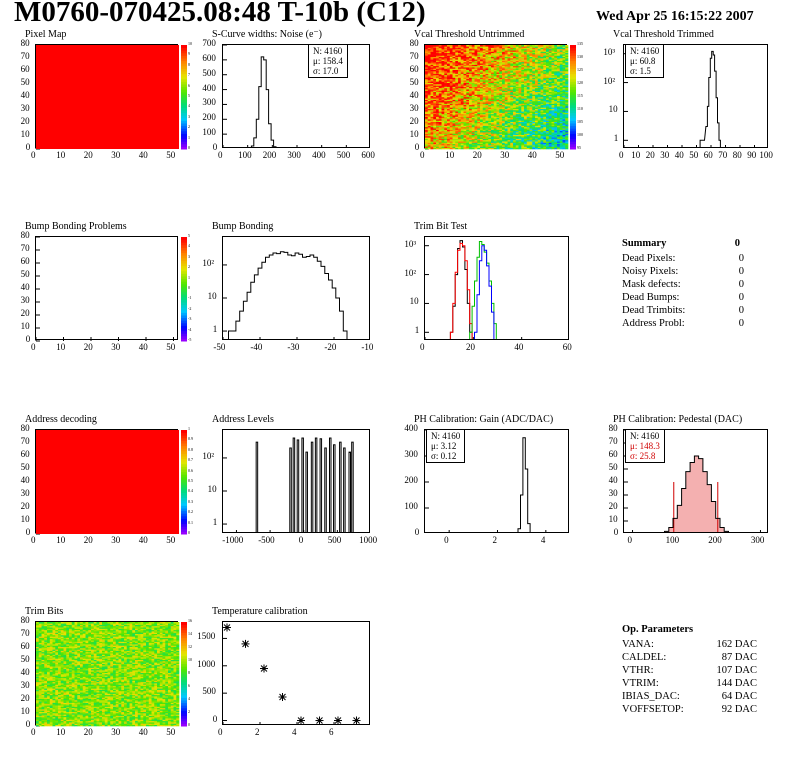 The width and height of the screenshot is (796, 772). Describe the element at coordinates (184, 73) in the screenshot. I see `pixel_map-colorbar-band` at that location.